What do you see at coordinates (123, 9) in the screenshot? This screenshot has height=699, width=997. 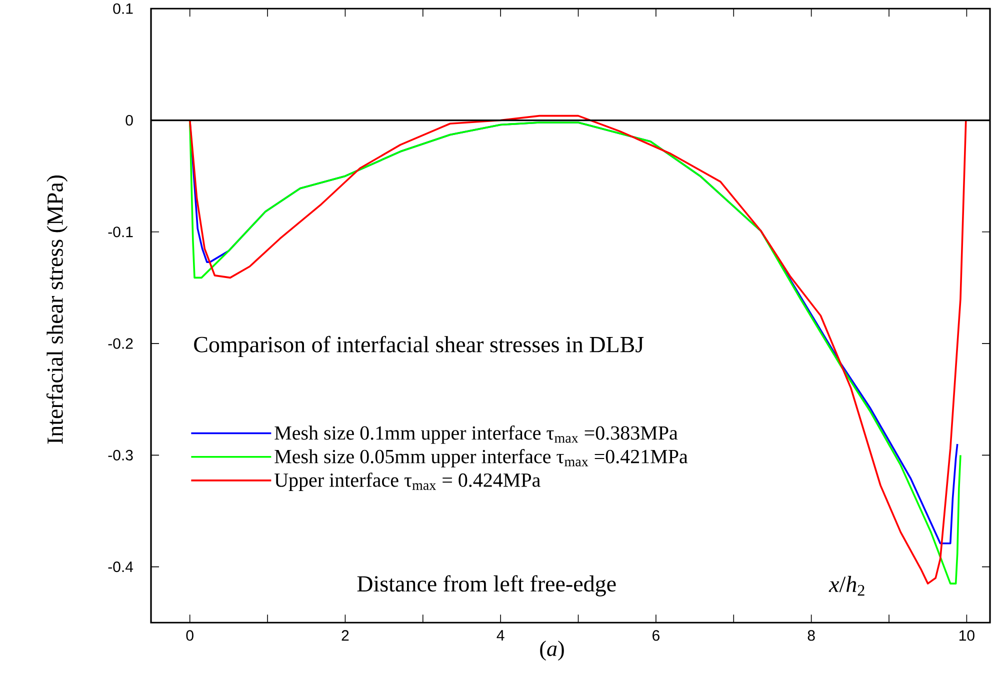 I see `y-tick-label: 0.1` at bounding box center [123, 9].